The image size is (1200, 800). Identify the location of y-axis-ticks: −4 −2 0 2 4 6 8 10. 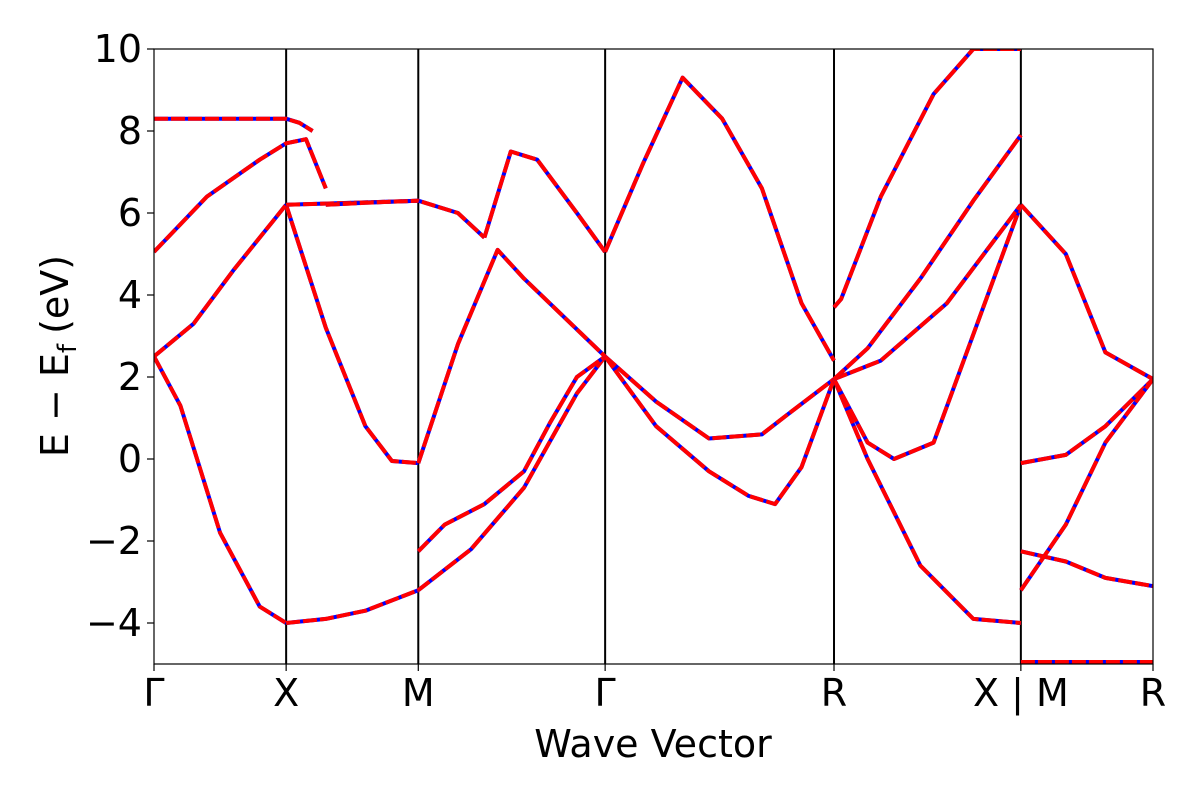
(120, 336).